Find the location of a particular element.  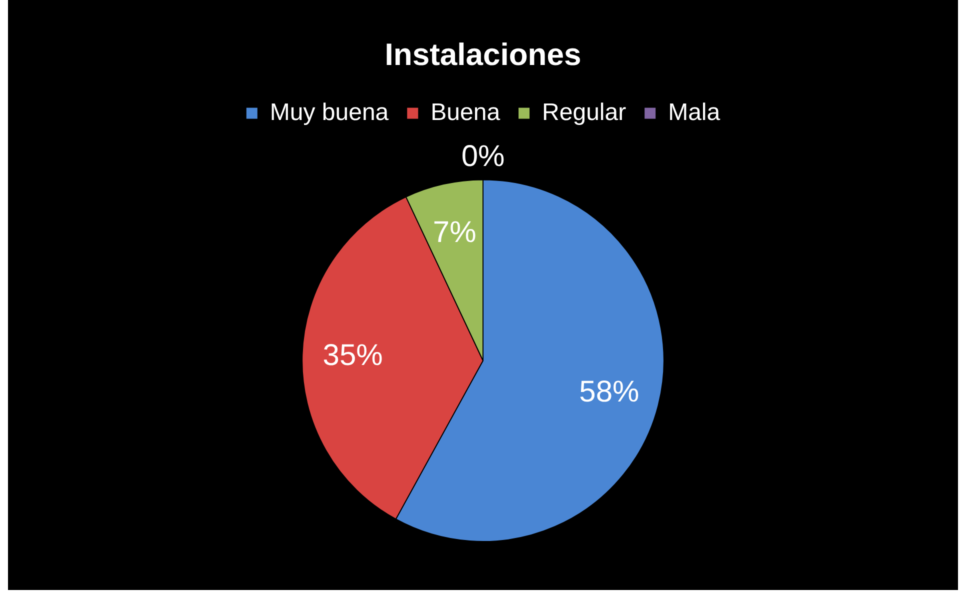

text: 0% is located at coordinates (483, 156).